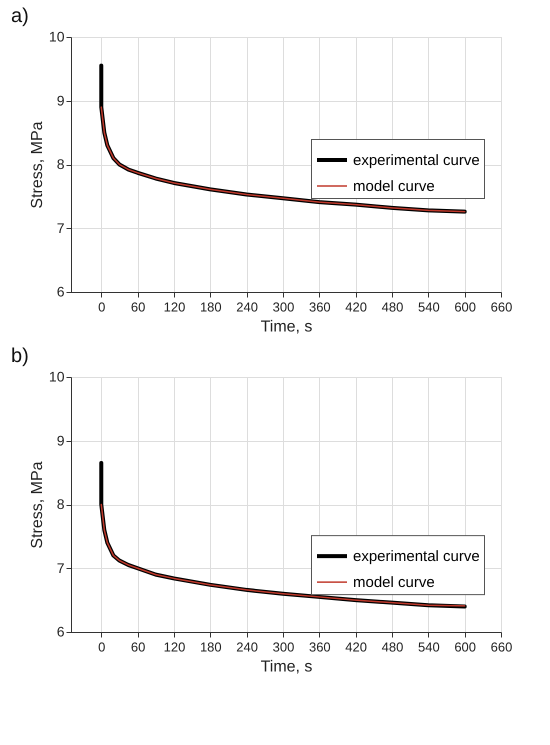 The width and height of the screenshot is (550, 745). Describe the element at coordinates (20, 16) in the screenshot. I see `chart-title: a)` at that location.